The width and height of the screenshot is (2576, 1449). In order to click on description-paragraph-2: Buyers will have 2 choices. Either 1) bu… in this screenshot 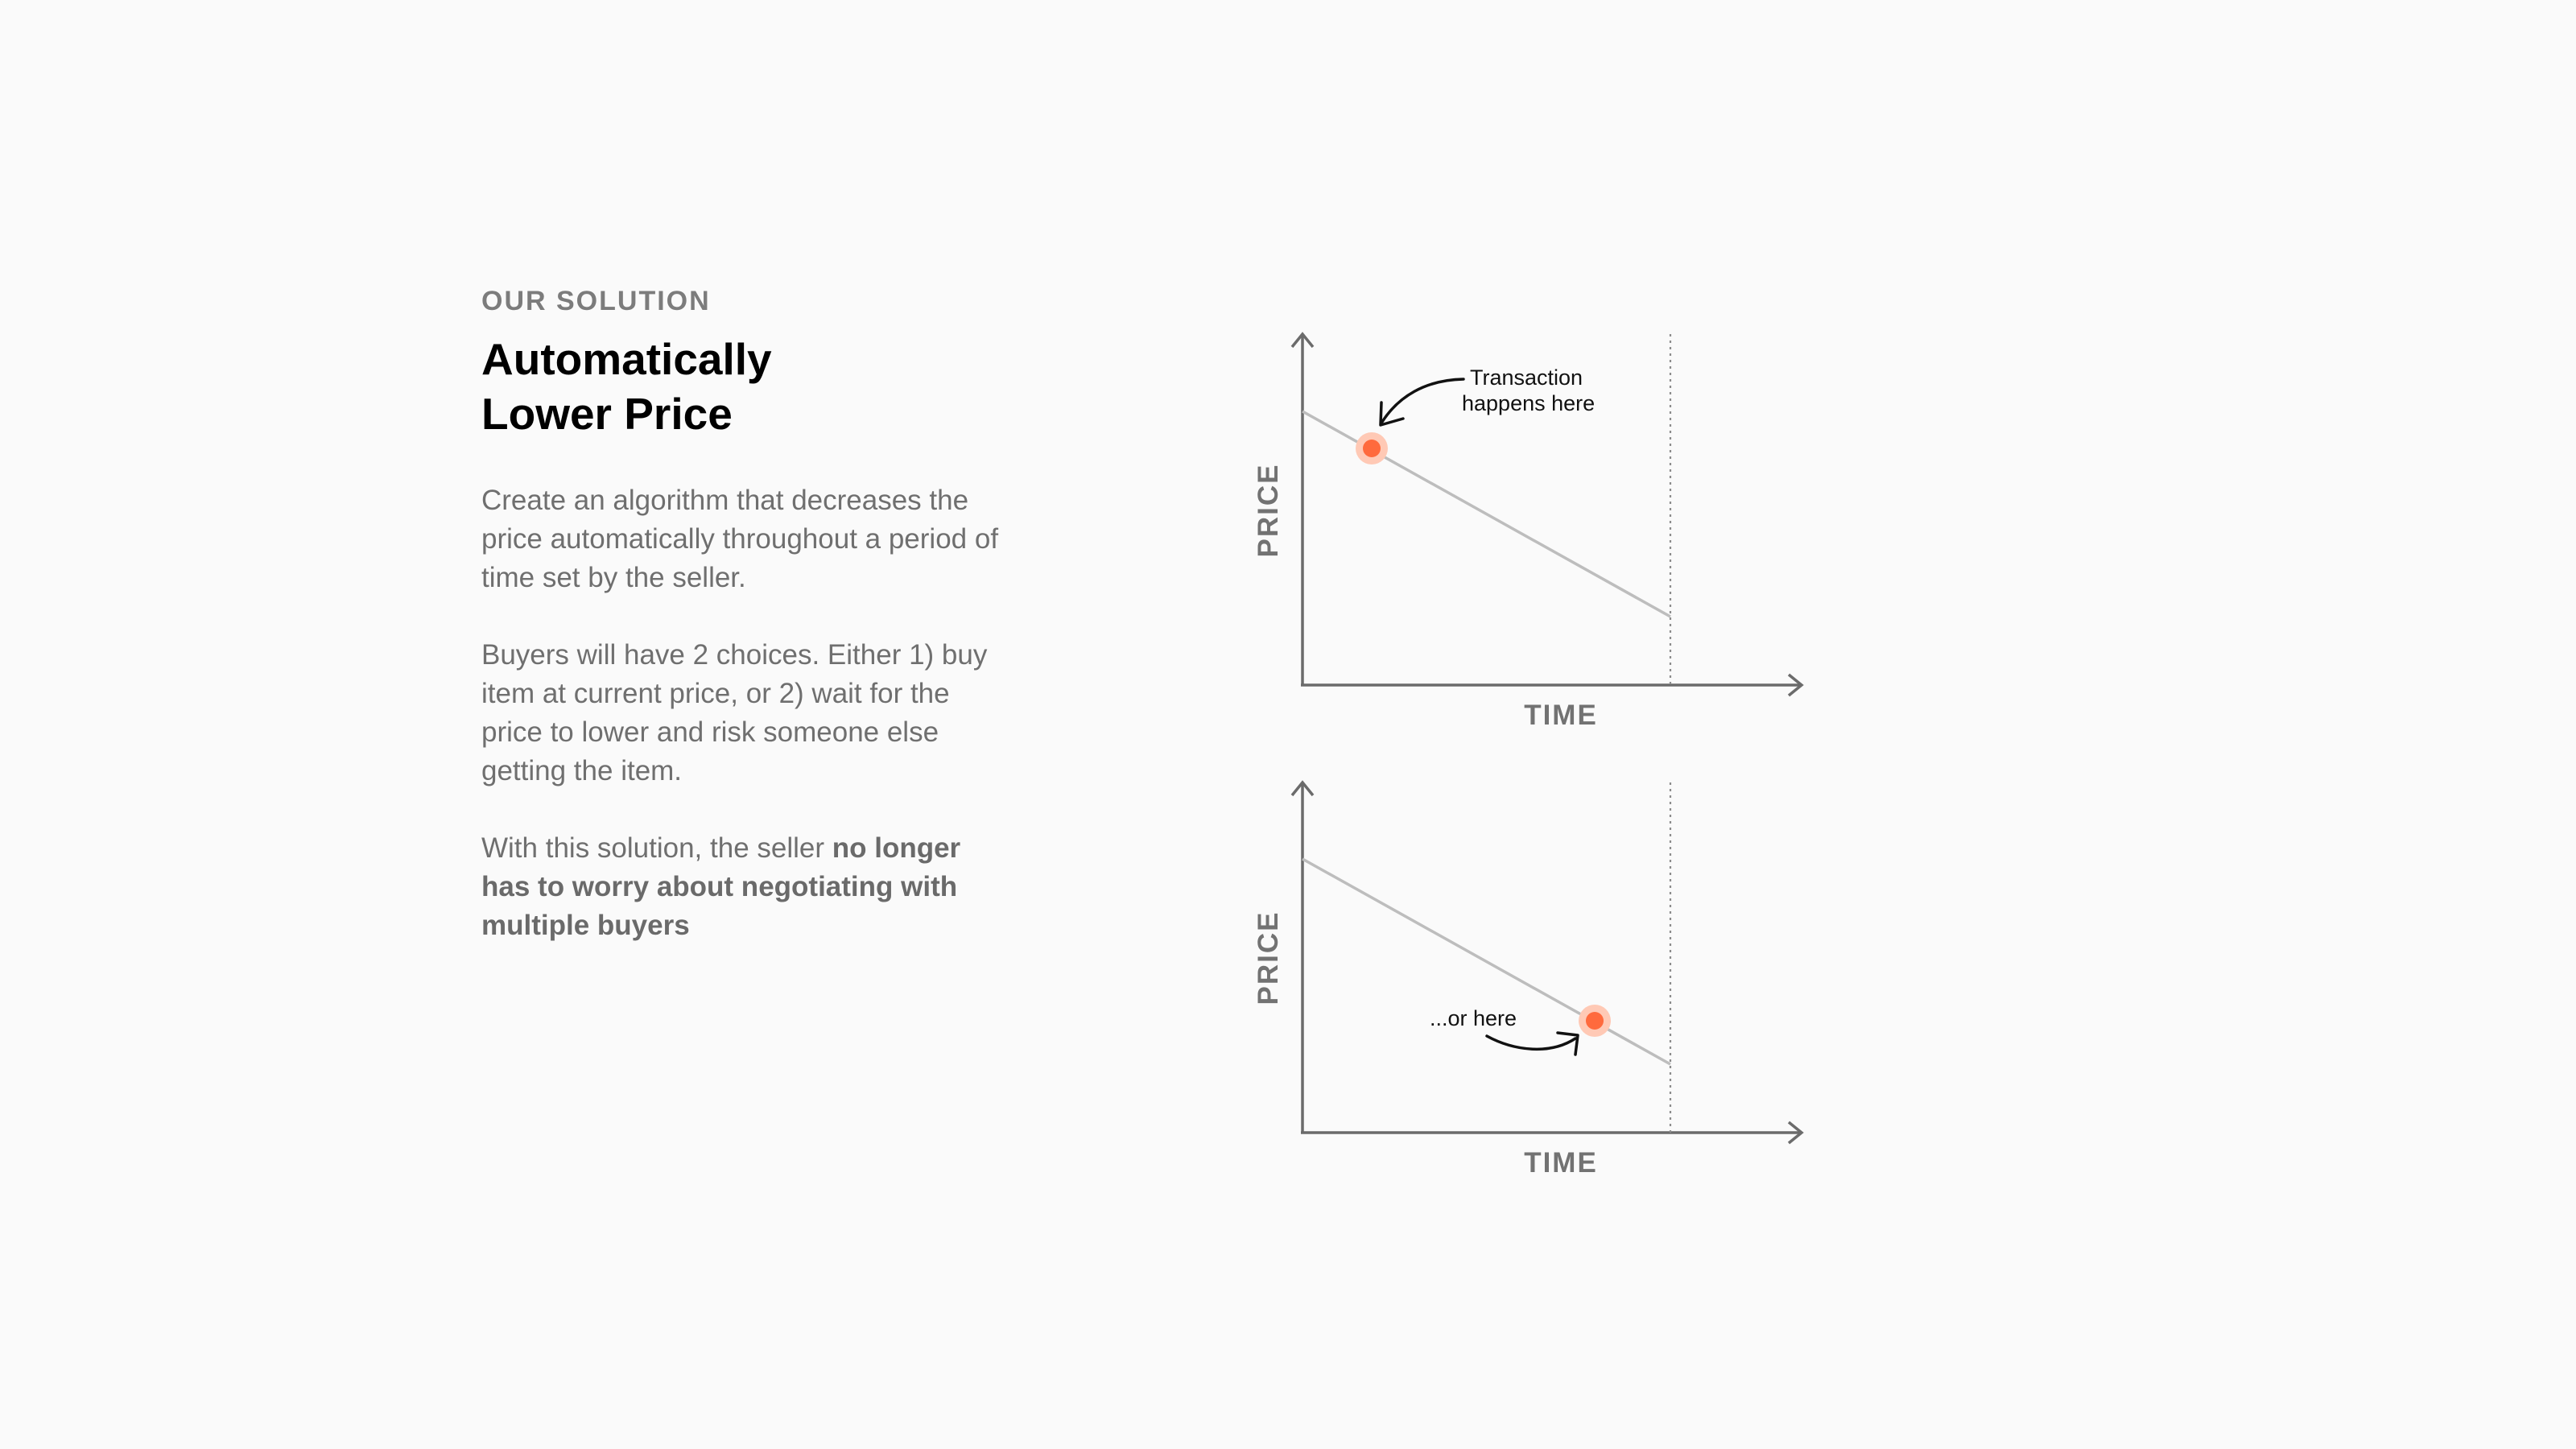, I will do `click(734, 712)`.